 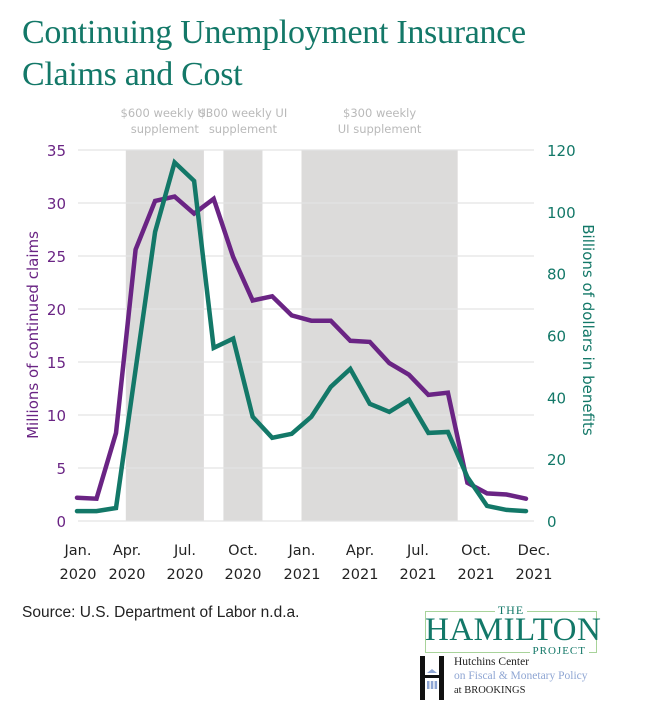 What do you see at coordinates (380, 129) in the screenshot?
I see `shaded-period-label-3-line2: UI supplement` at bounding box center [380, 129].